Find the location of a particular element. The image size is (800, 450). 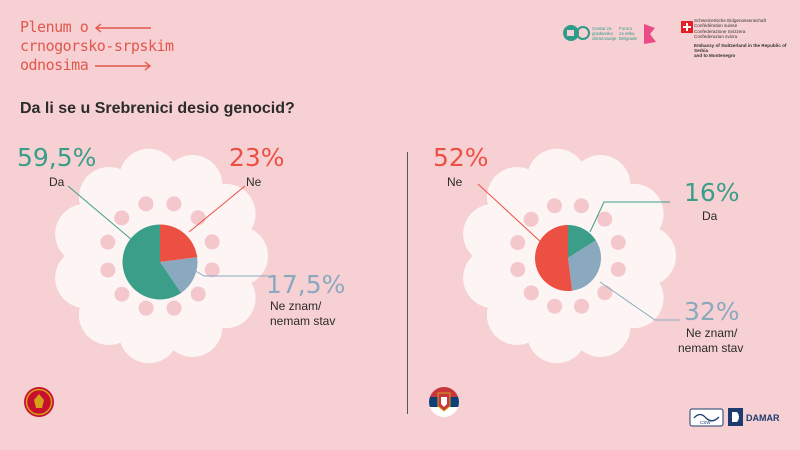

label-neznam-pct-right: 32% is located at coordinates (712, 311).